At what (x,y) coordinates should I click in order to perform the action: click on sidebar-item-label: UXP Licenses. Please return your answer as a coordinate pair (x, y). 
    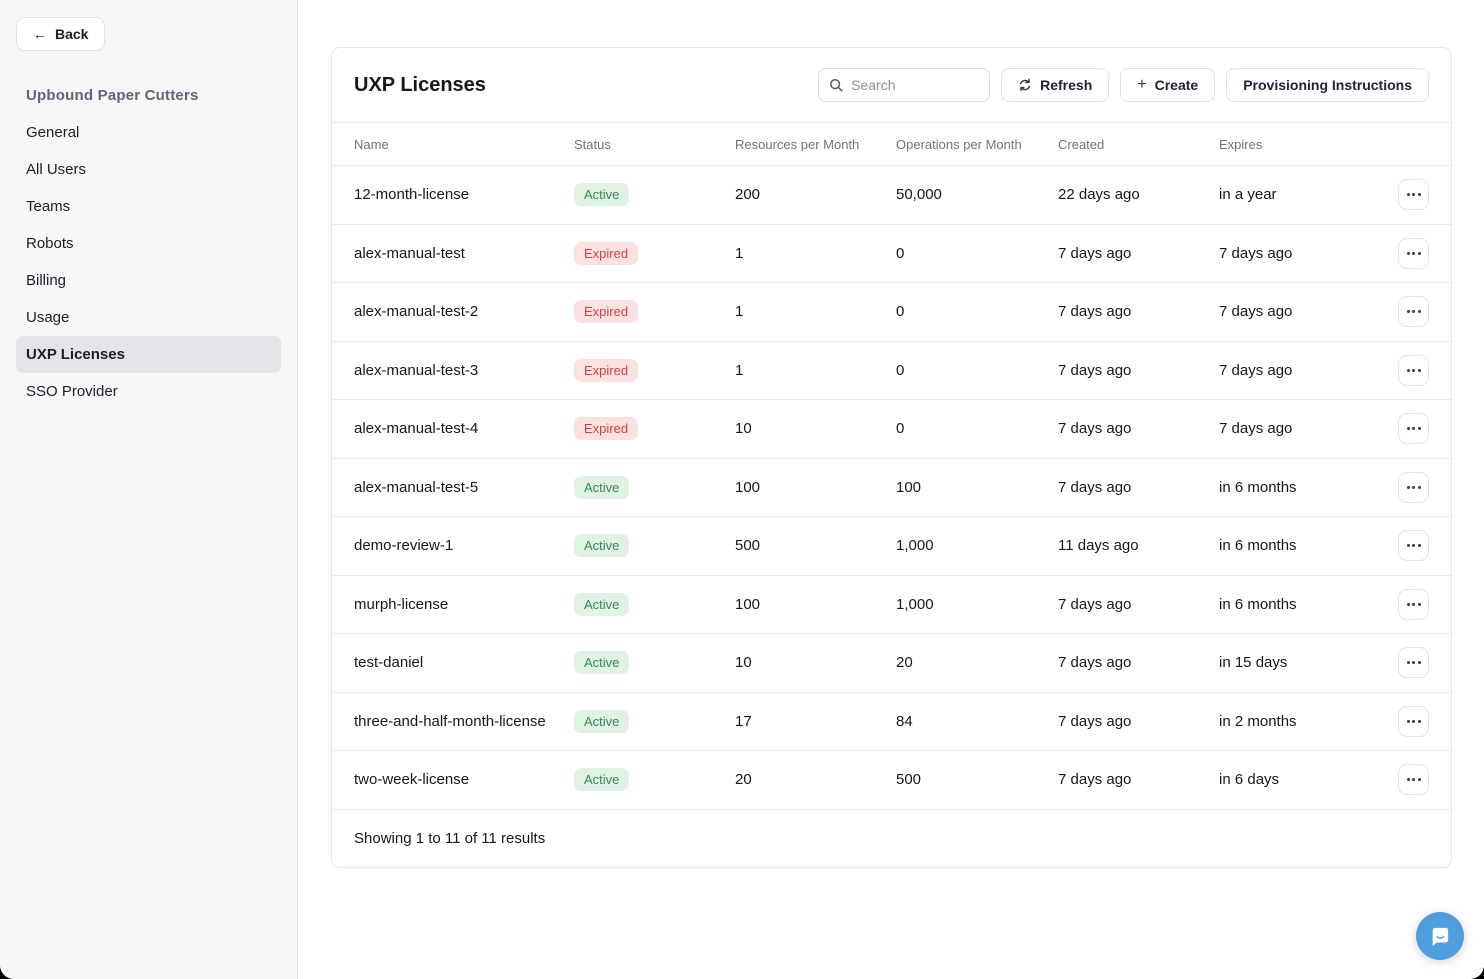
    Looking at the image, I should click on (75, 354).